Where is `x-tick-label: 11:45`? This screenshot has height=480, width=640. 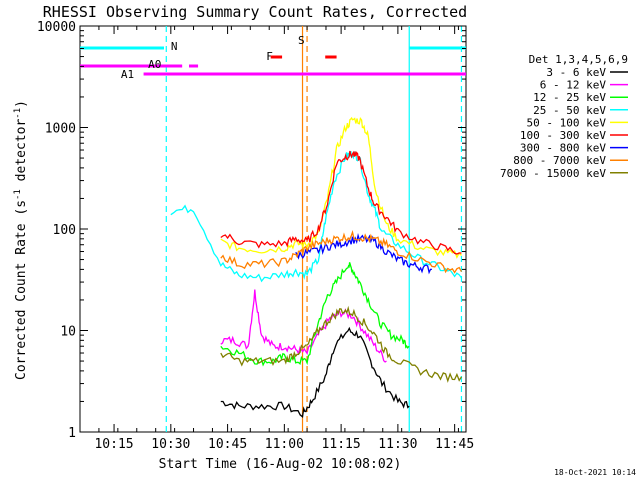
x-tick-label: 11:45 is located at coordinates (454, 444).